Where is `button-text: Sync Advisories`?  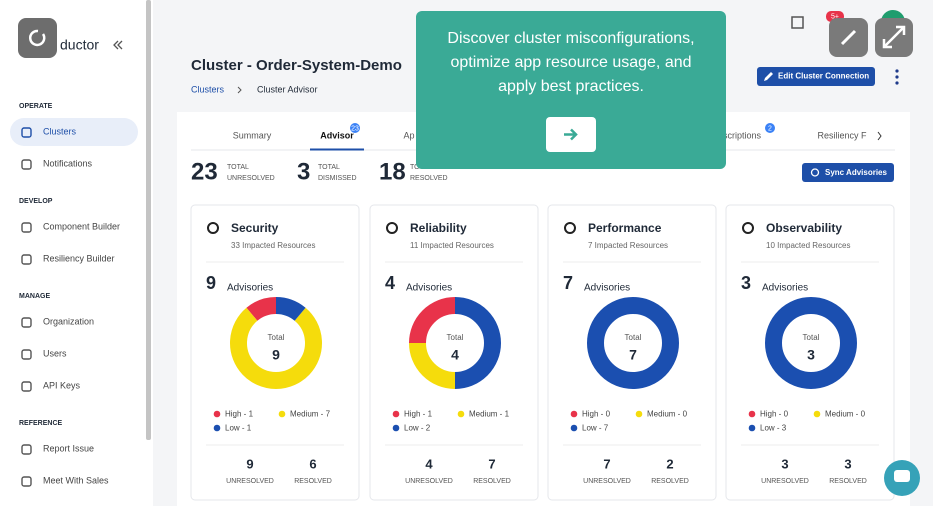
button-text: Sync Advisories is located at coordinates (856, 172).